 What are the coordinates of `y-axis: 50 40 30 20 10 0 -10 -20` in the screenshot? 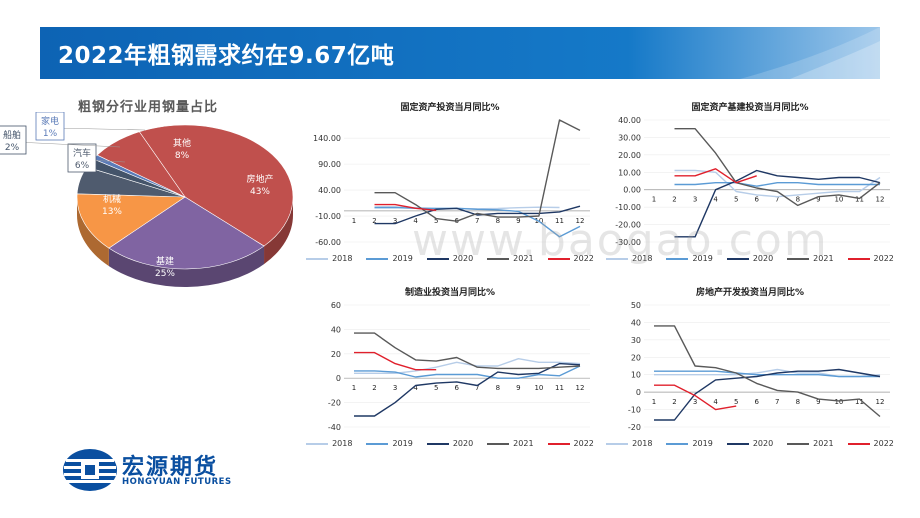 It's located at (759, 366).